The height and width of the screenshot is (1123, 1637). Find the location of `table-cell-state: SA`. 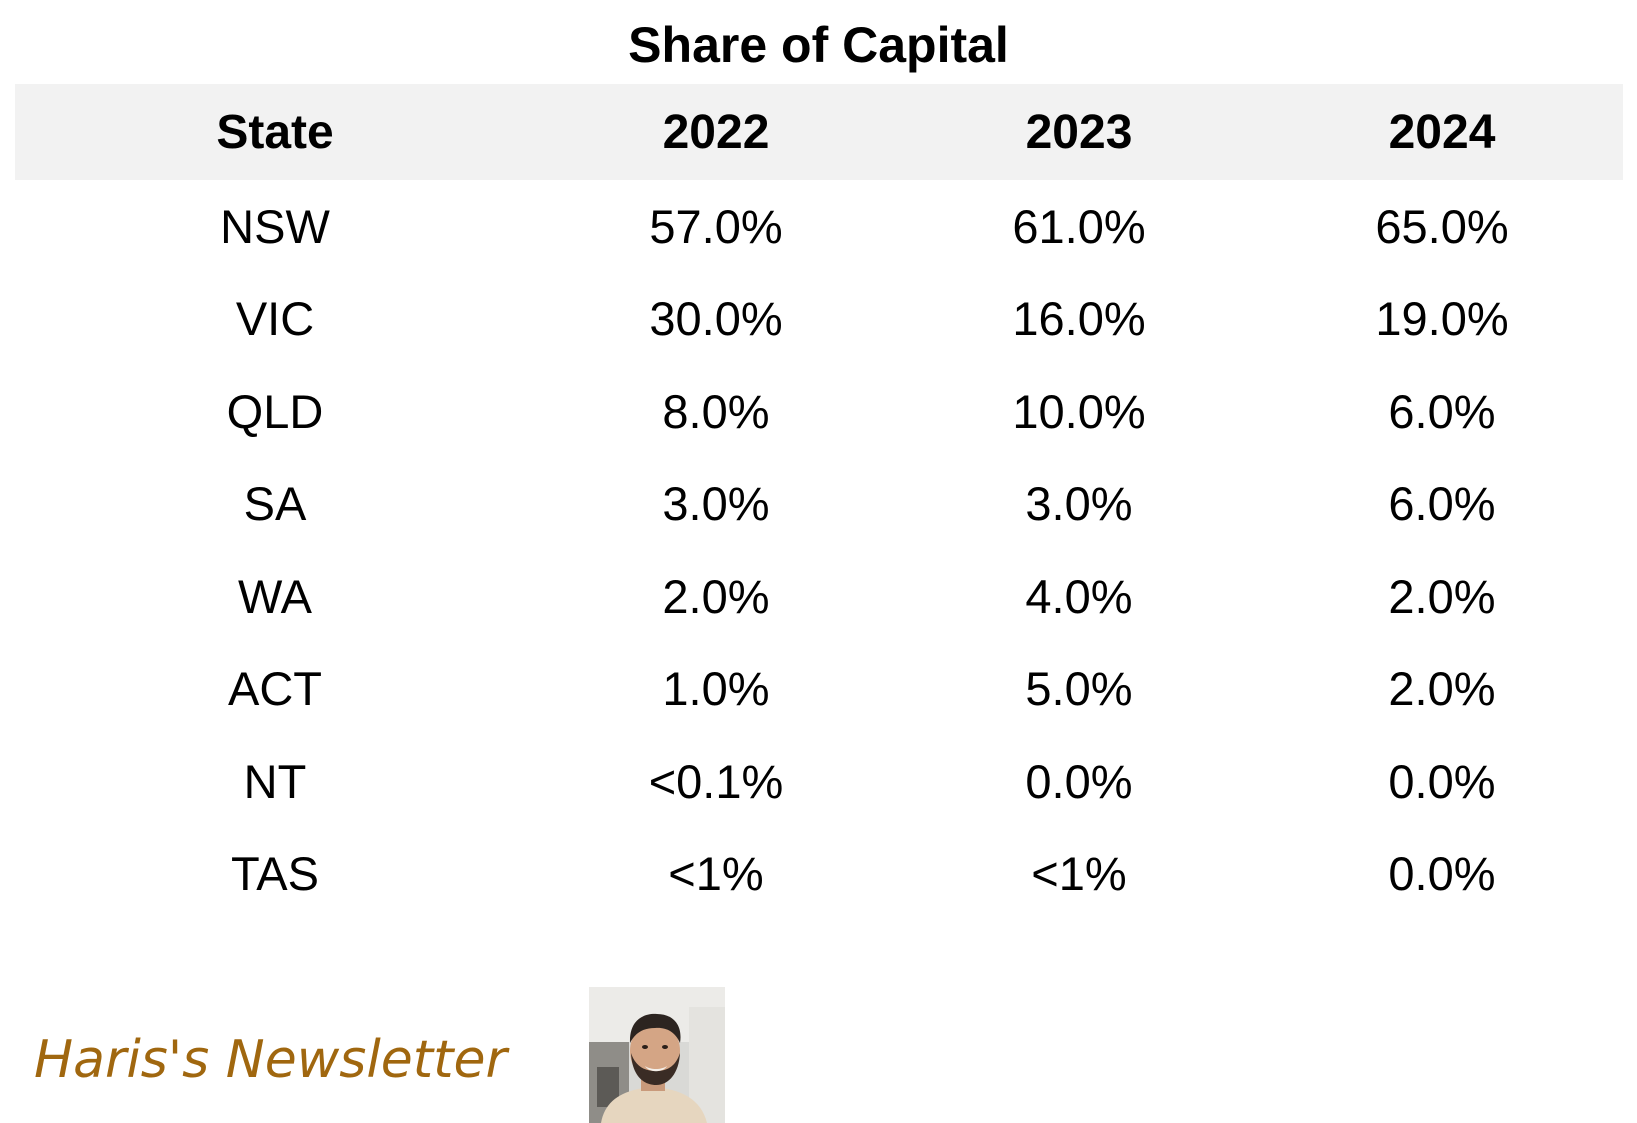

table-cell-state: SA is located at coordinates (275, 504).